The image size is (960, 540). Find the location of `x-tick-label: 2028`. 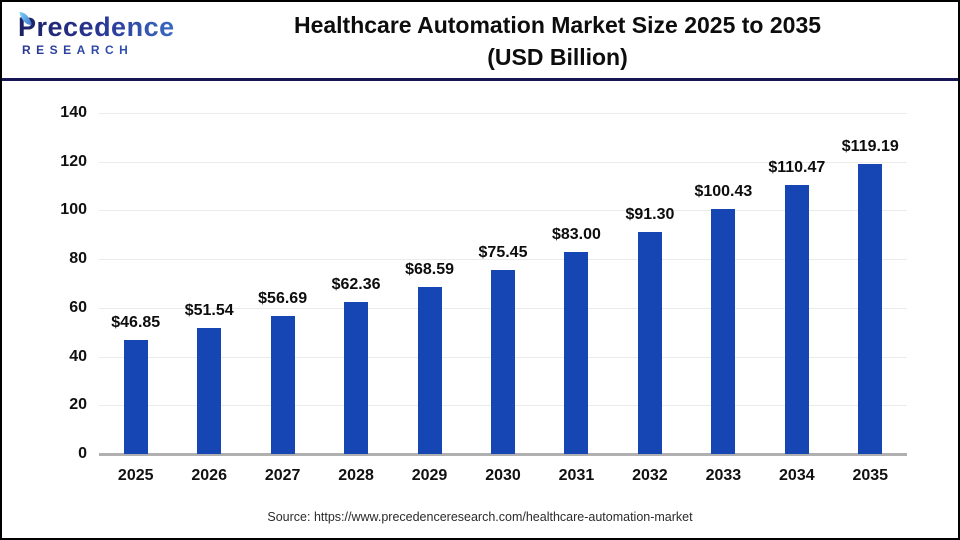

x-tick-label: 2028 is located at coordinates (356, 475).